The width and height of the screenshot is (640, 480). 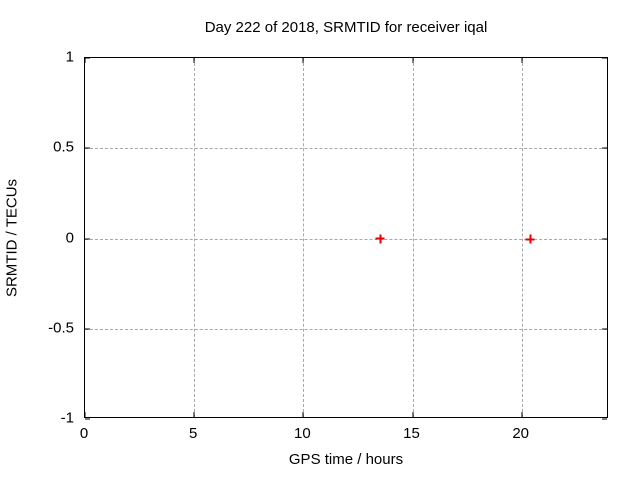 I want to click on x-tick-label: 5, so click(x=193, y=433).